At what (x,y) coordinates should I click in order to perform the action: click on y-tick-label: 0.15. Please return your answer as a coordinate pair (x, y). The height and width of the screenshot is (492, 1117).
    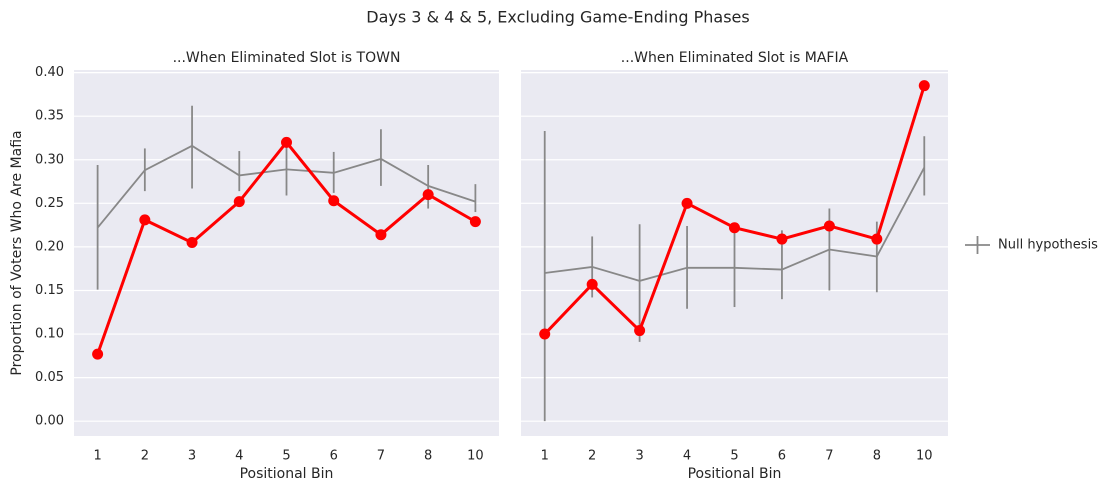
    Looking at the image, I should click on (49, 290).